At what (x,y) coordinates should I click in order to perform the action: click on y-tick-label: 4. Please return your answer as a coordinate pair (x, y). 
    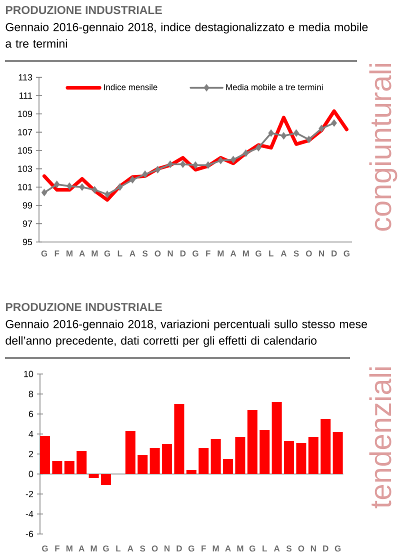
    Looking at the image, I should click on (31, 434).